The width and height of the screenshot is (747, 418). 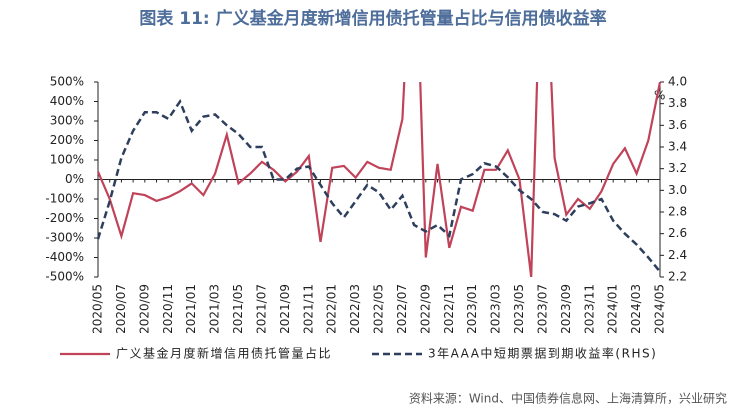 What do you see at coordinates (425, 309) in the screenshot?
I see `x-tick-label: 2022/09` at bounding box center [425, 309].